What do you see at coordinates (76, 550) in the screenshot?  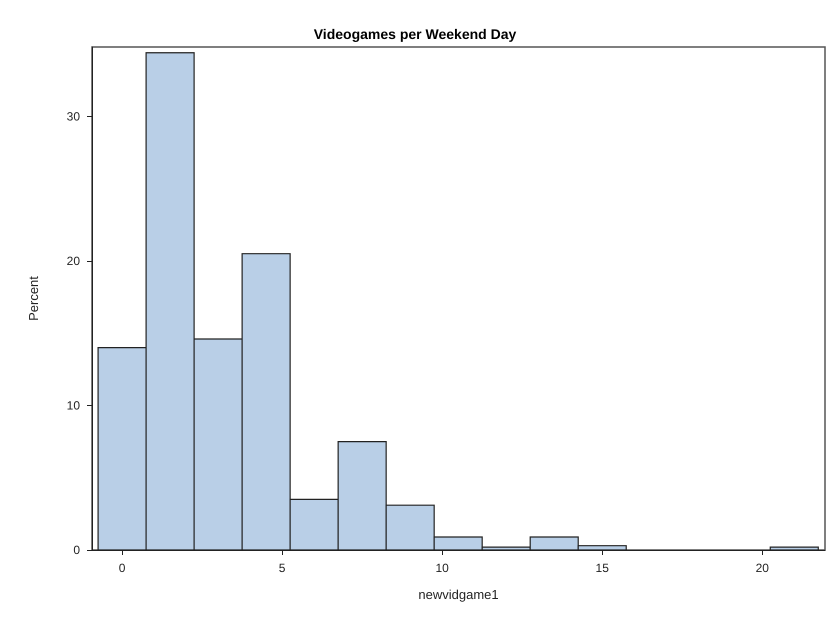 I see `y-tick-label: 0` at bounding box center [76, 550].